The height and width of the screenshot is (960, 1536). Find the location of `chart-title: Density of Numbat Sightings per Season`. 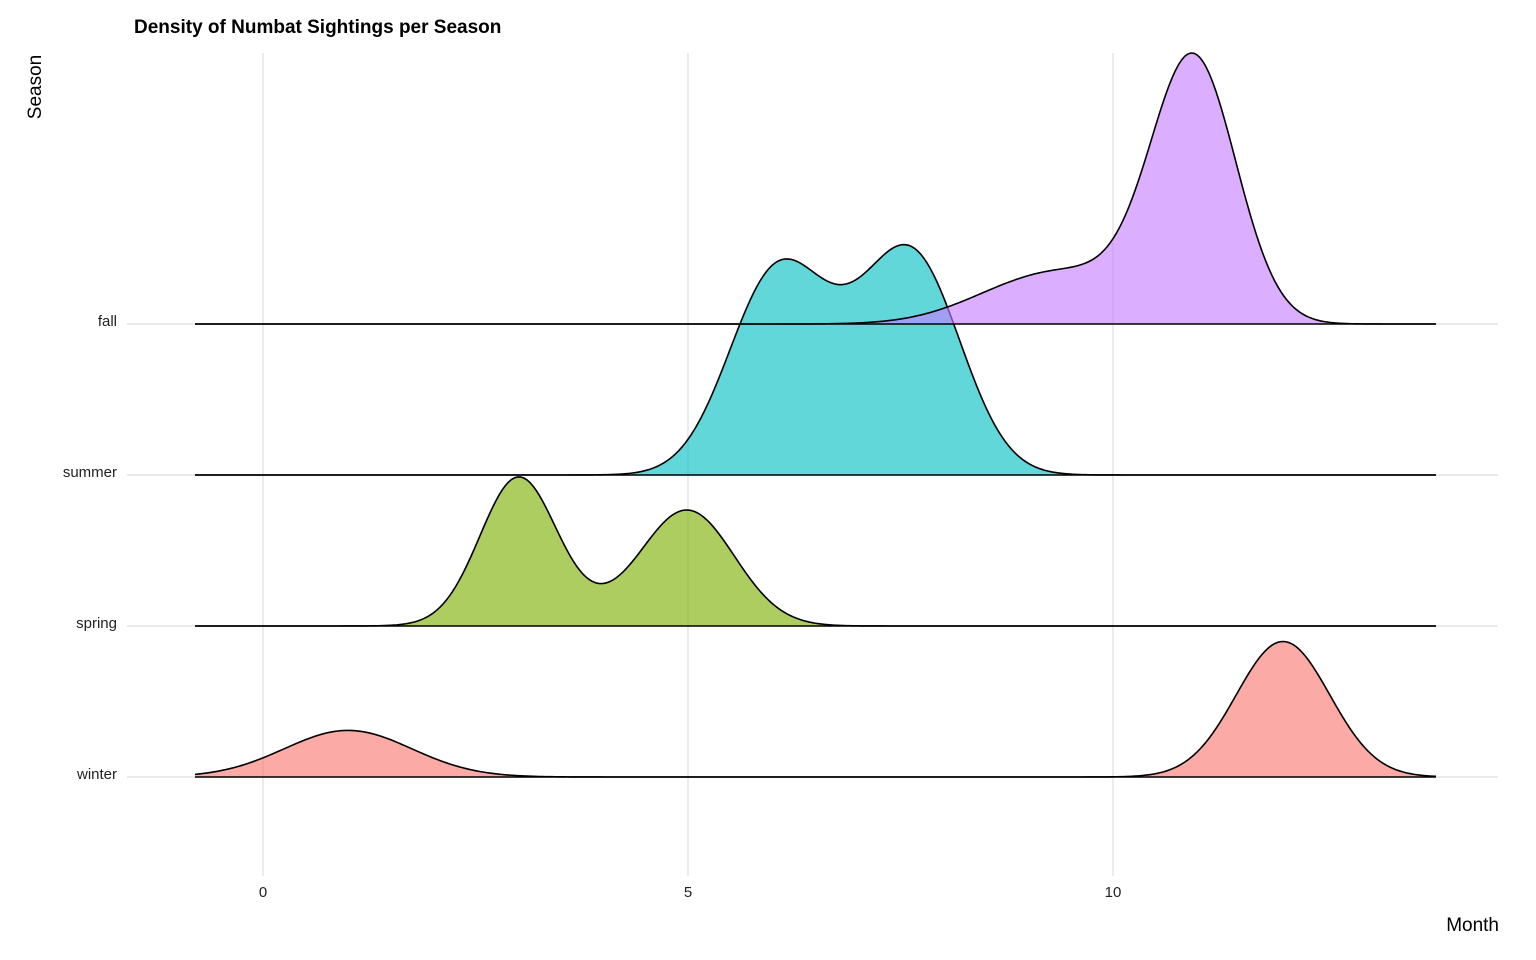

chart-title: Density of Numbat Sightings per Season is located at coordinates (317, 27).